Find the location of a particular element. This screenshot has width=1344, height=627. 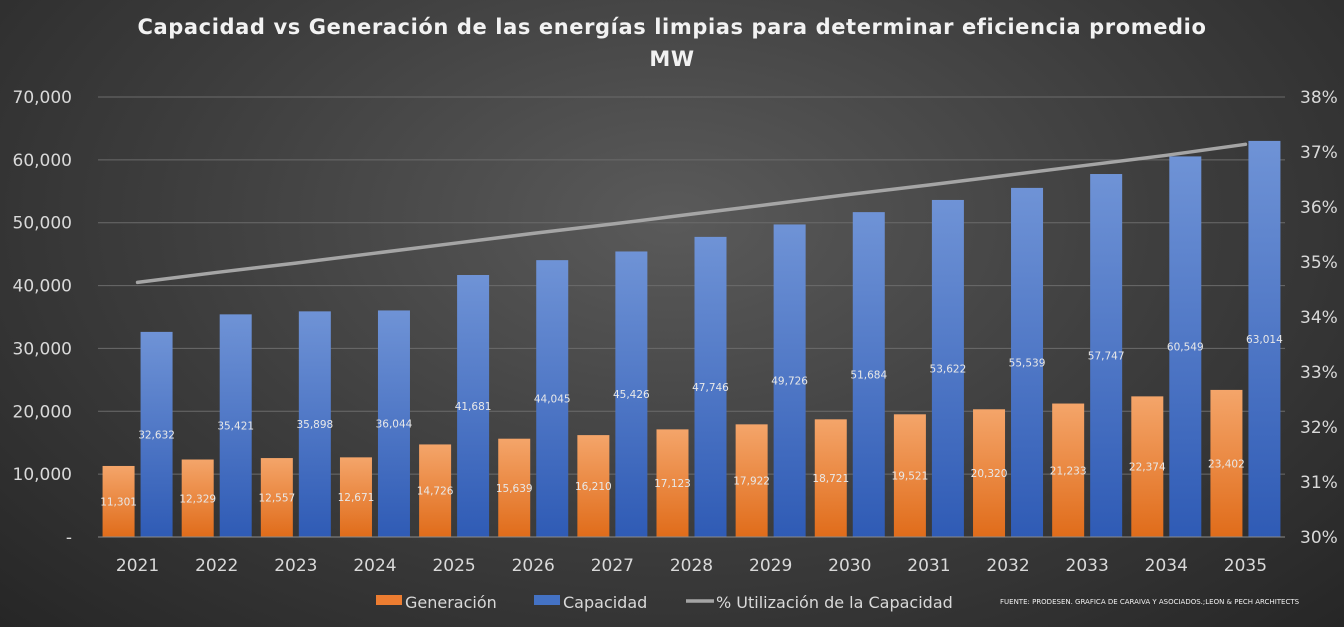

x-tick-label-2029: 2029 is located at coordinates (770, 566).